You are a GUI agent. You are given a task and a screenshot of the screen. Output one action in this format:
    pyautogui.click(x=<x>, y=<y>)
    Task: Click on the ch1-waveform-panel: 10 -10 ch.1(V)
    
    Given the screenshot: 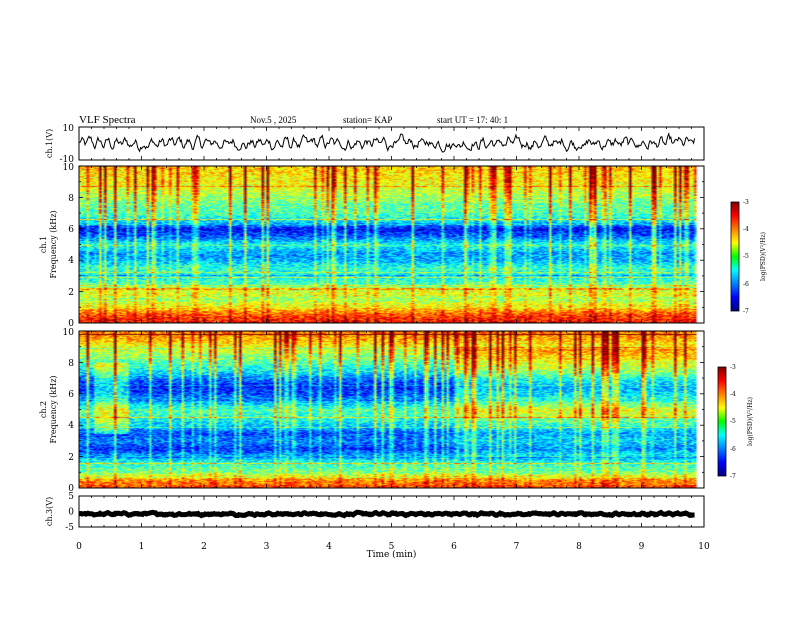 What is the action you would take?
    pyautogui.click(x=375, y=144)
    